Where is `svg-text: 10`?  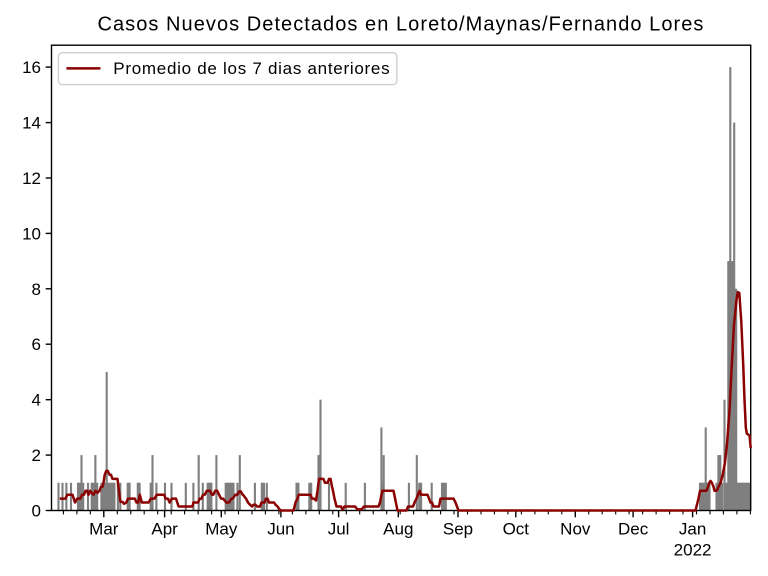 svg-text: 10 is located at coordinates (31, 233).